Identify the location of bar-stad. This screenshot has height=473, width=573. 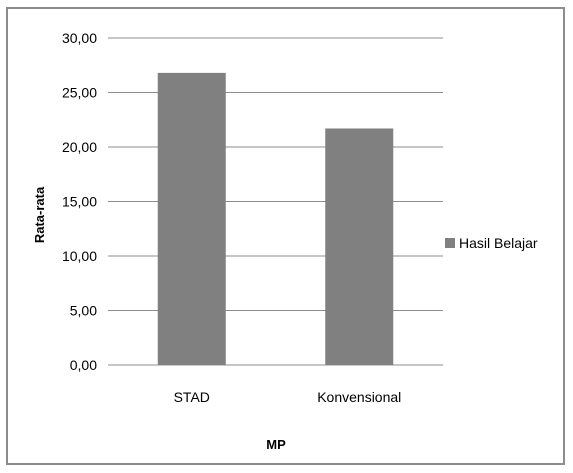
(191, 218).